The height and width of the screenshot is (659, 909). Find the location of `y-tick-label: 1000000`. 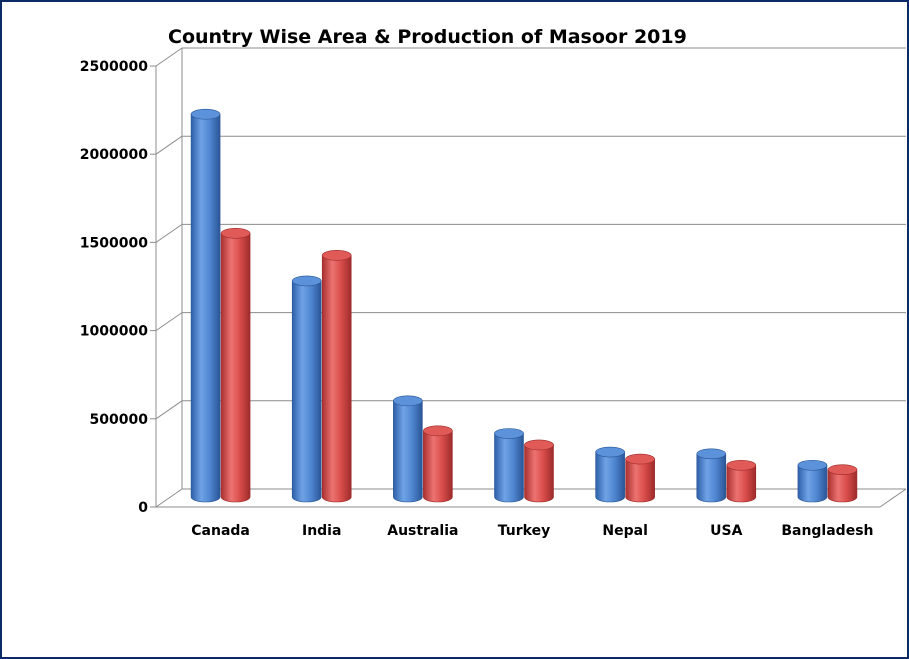

y-tick-label: 1000000 is located at coordinates (114, 332).